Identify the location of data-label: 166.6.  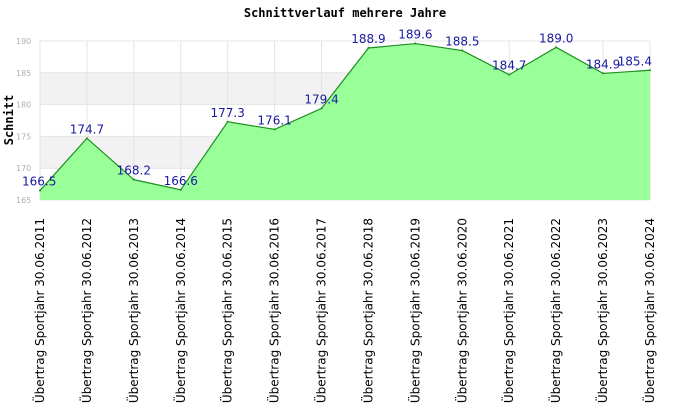
(181, 181).